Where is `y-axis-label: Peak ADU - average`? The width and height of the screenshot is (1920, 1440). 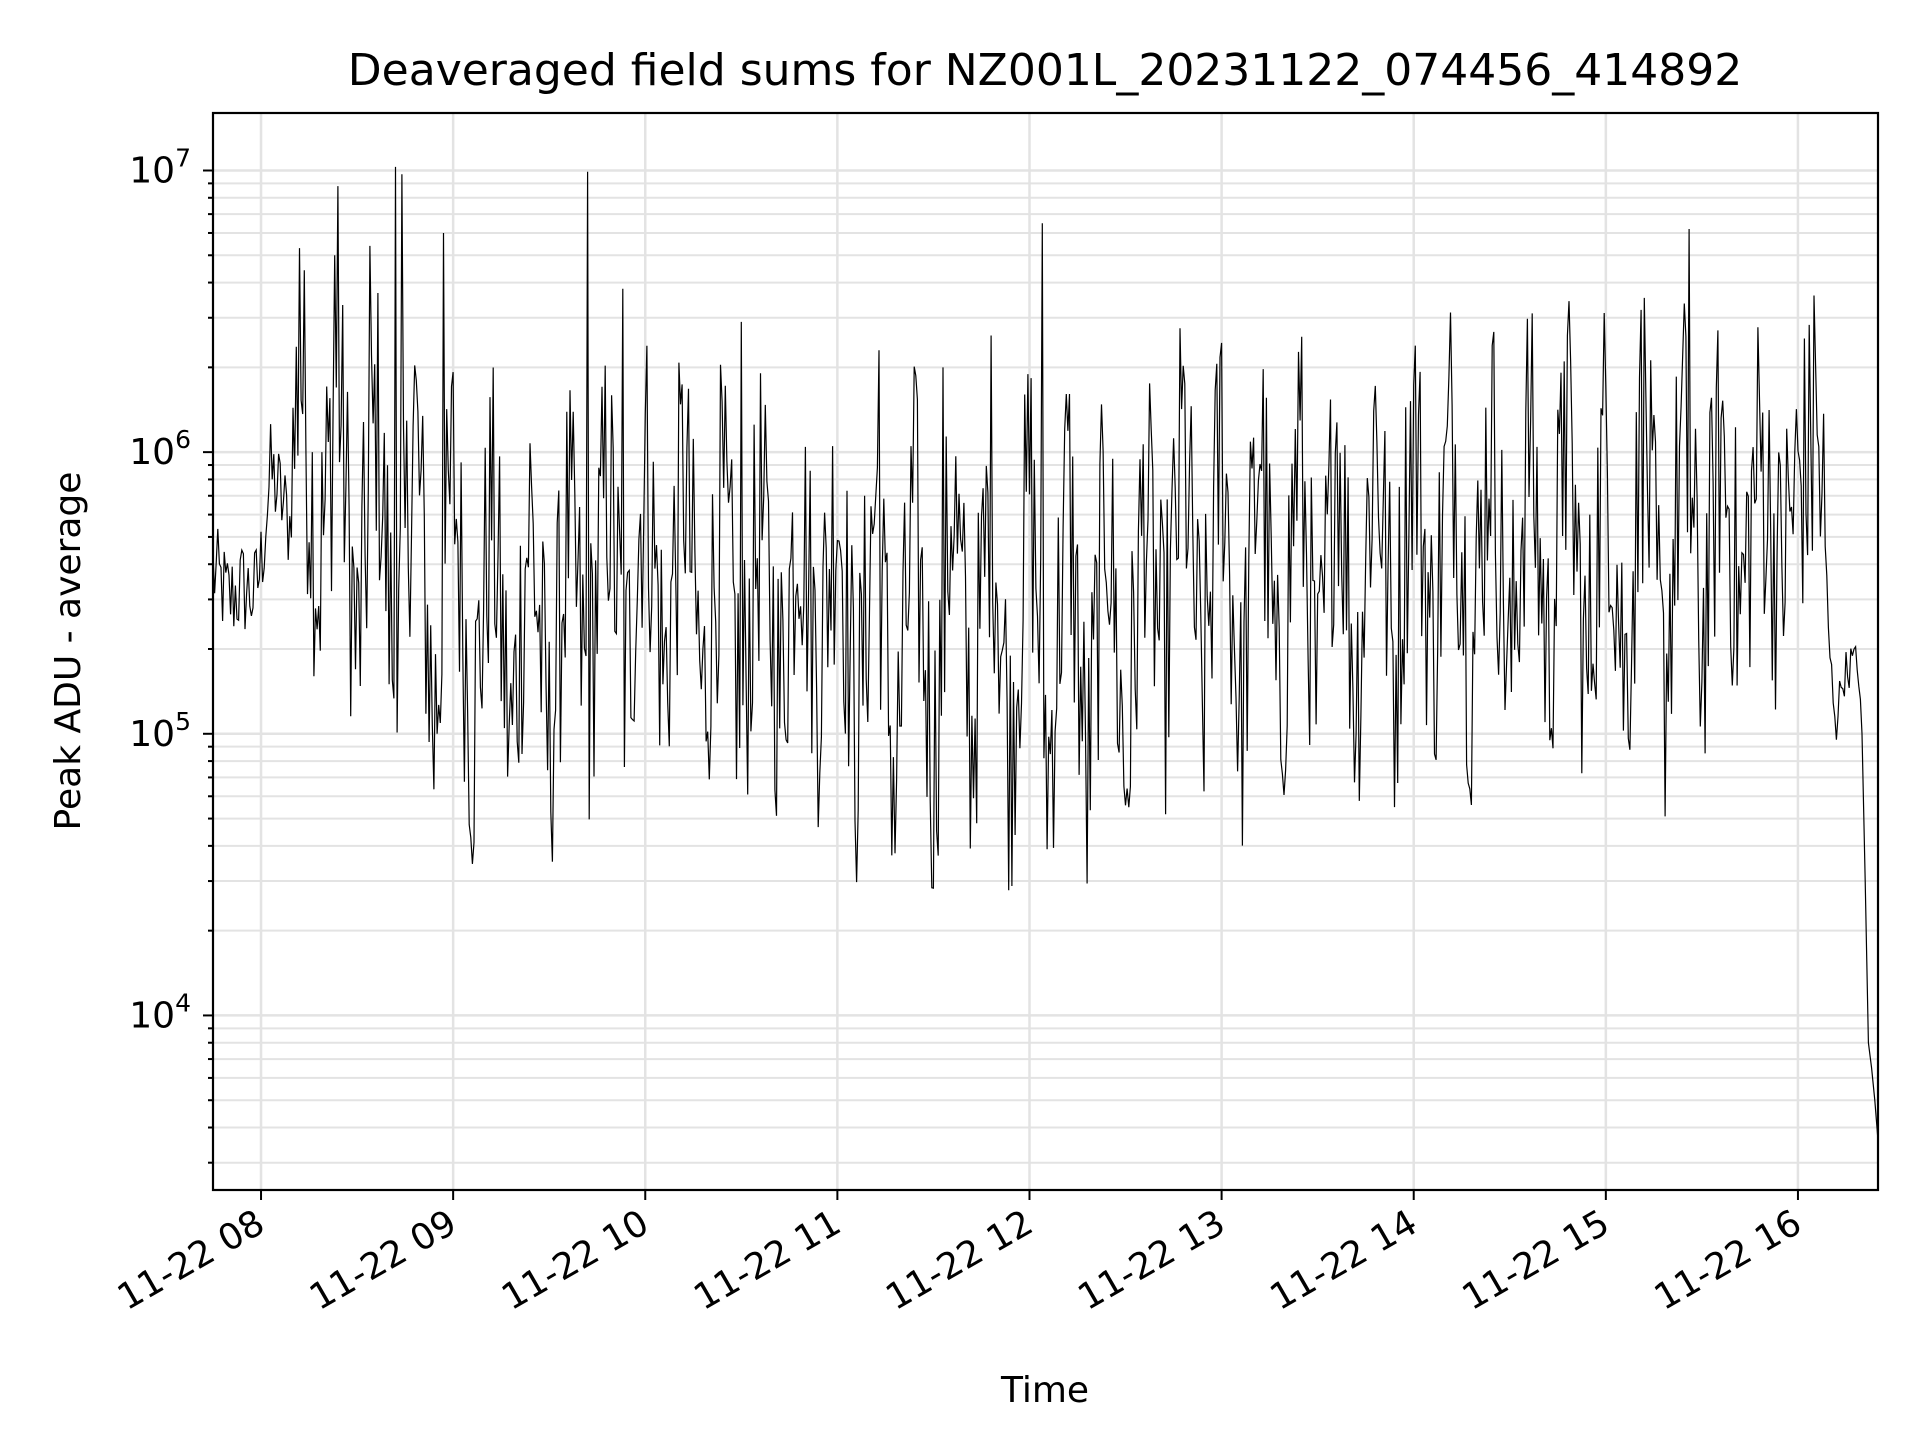
y-axis-label: Peak ADU - average is located at coordinates (68, 651).